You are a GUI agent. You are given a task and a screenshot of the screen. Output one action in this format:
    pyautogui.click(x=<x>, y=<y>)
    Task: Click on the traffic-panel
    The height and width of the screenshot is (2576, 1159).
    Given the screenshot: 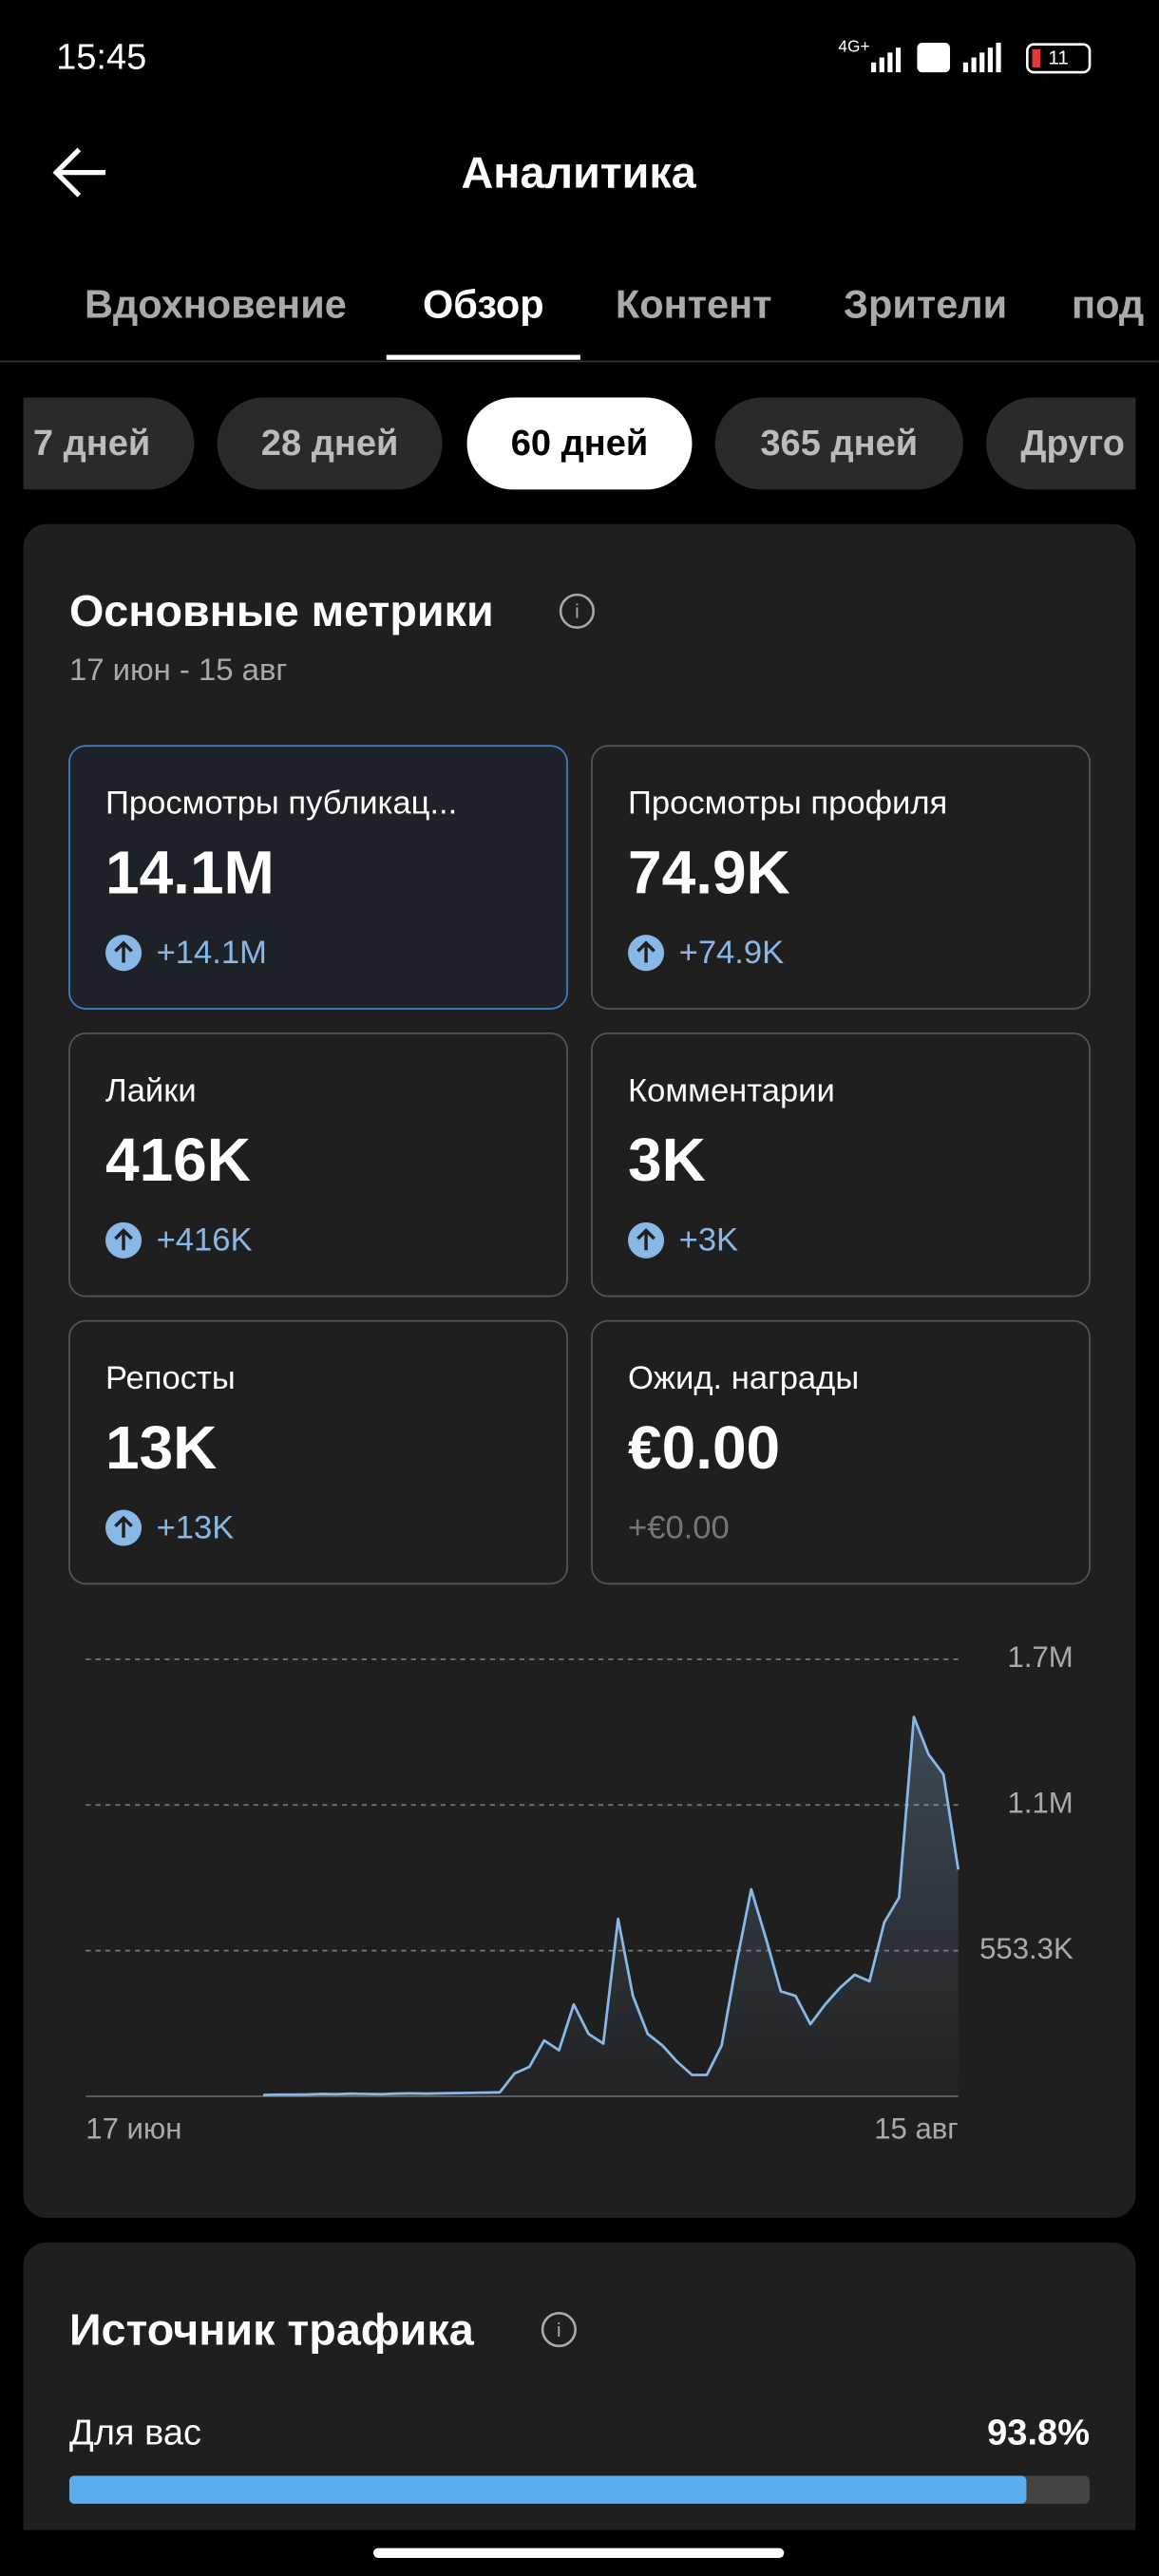 What is the action you would take?
    pyautogui.click(x=579, y=2409)
    